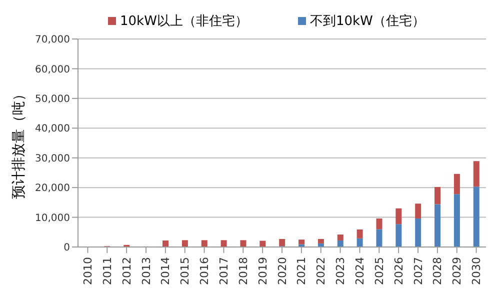 The height and width of the screenshot is (301, 500). I want to click on y-tick-label: 40,000, so click(52, 129).